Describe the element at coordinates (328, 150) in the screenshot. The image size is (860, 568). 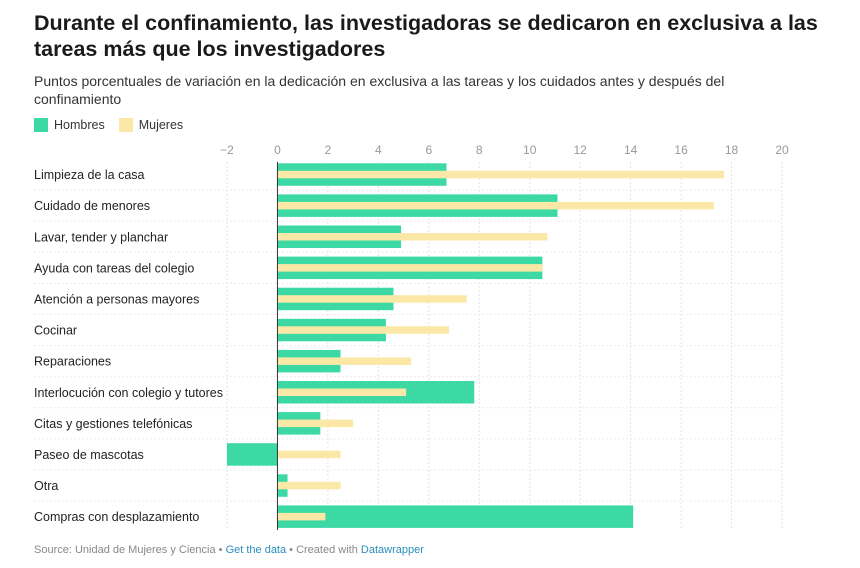
I see `x-tick-label: 2` at that location.